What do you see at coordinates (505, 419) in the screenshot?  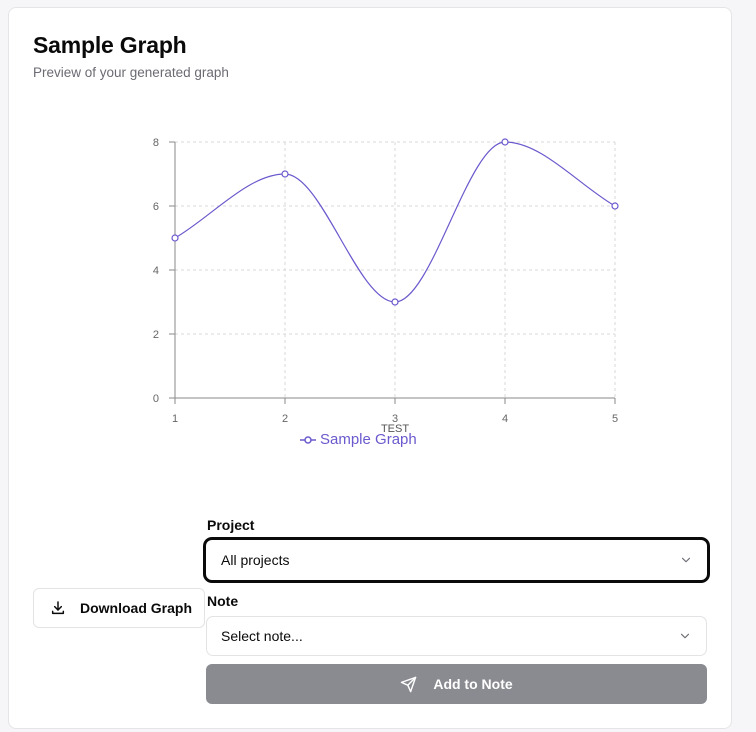 I see `x-tick-label: 4` at bounding box center [505, 419].